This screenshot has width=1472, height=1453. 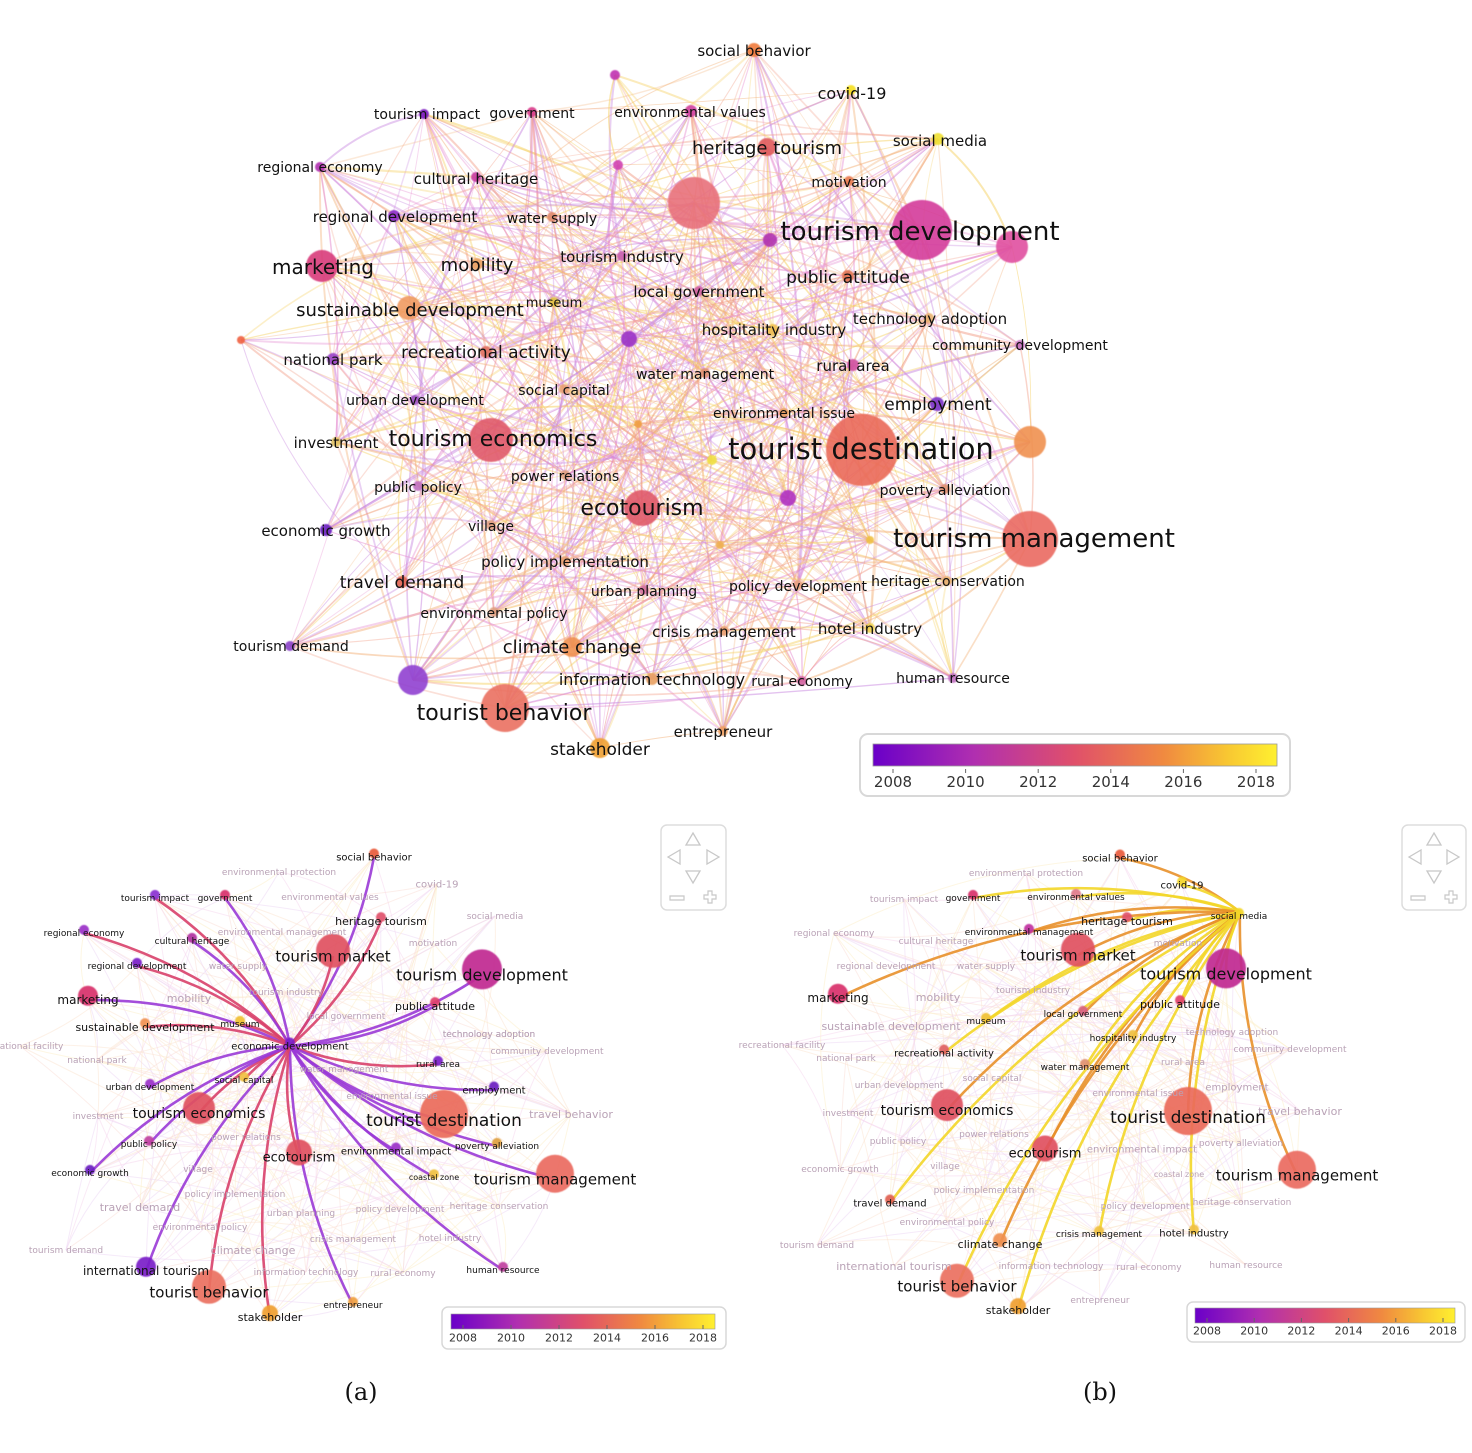 What do you see at coordinates (565, 561) in the screenshot?
I see `node-policy-implementation` at bounding box center [565, 561].